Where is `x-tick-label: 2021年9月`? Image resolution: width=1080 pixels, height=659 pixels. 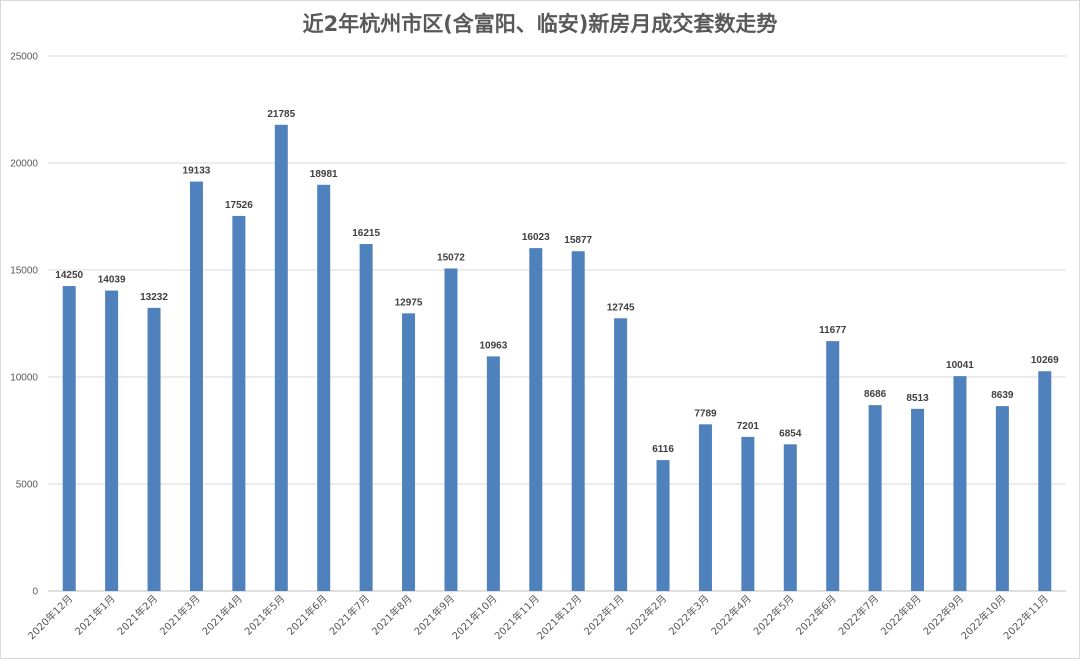
x-tick-label: 2021年9月 is located at coordinates (434, 615).